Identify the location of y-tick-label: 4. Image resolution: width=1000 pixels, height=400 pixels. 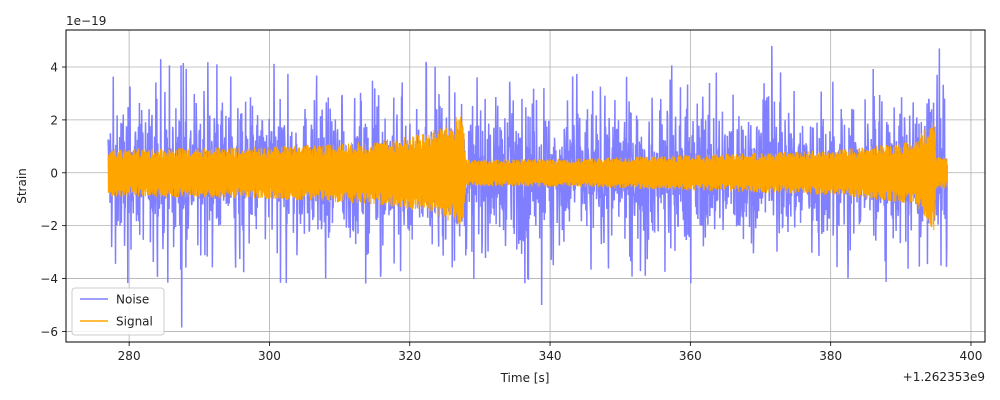
(54, 68).